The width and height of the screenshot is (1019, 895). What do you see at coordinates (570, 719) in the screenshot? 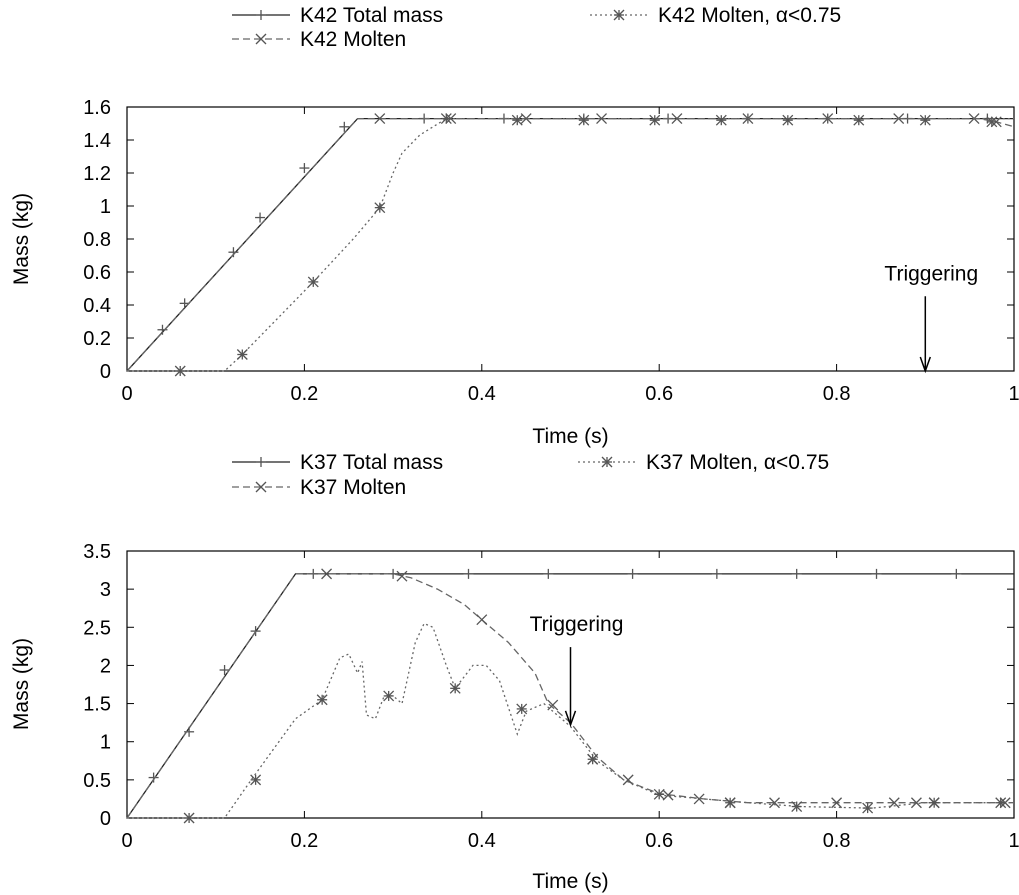
I see `arrow-head` at bounding box center [570, 719].